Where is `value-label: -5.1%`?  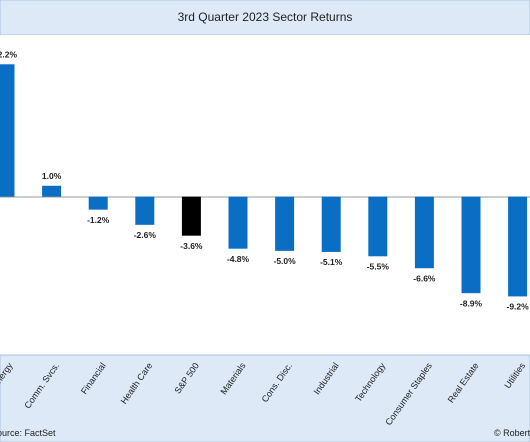 value-label: -5.1% is located at coordinates (331, 262).